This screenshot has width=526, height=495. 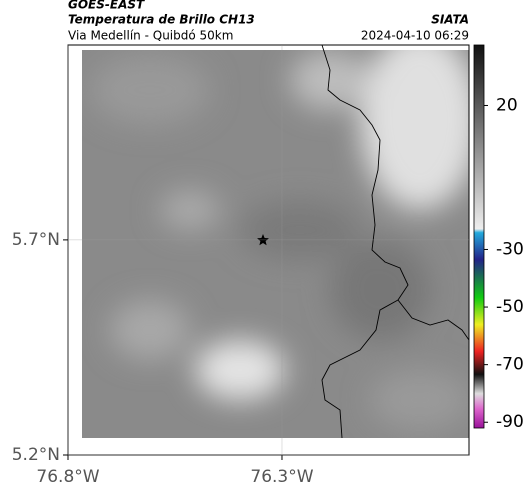 What do you see at coordinates (36, 240) in the screenshot?
I see `y-tick-label: 5.7°N` at bounding box center [36, 240].